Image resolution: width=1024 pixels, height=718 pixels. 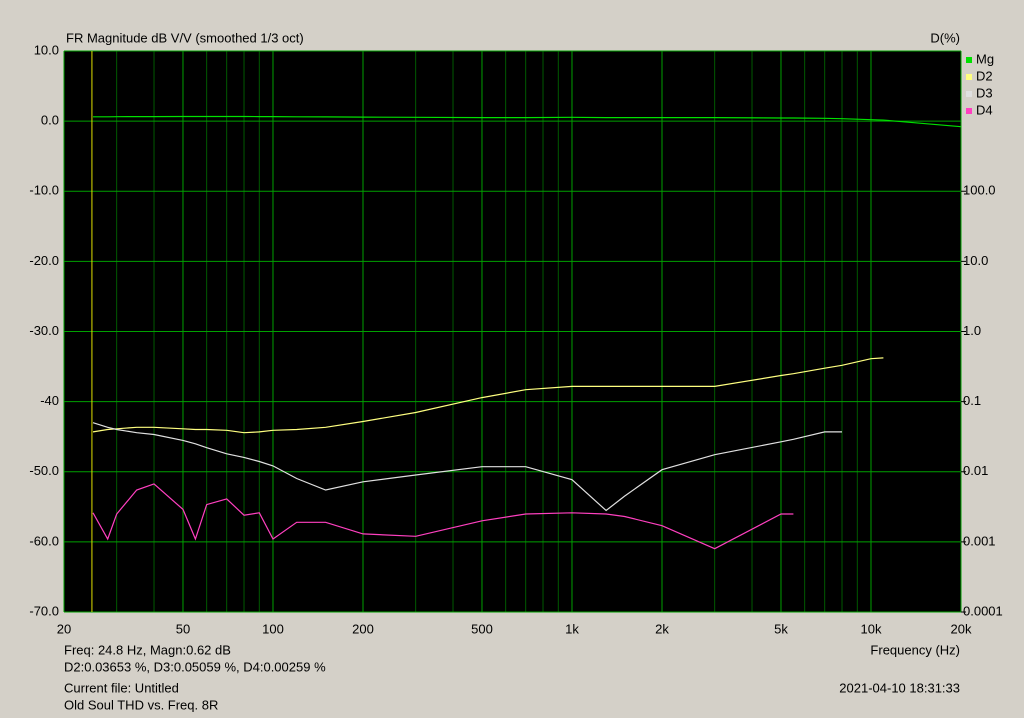 I want to click on y-tick-label: -10.0, so click(x=44, y=190).